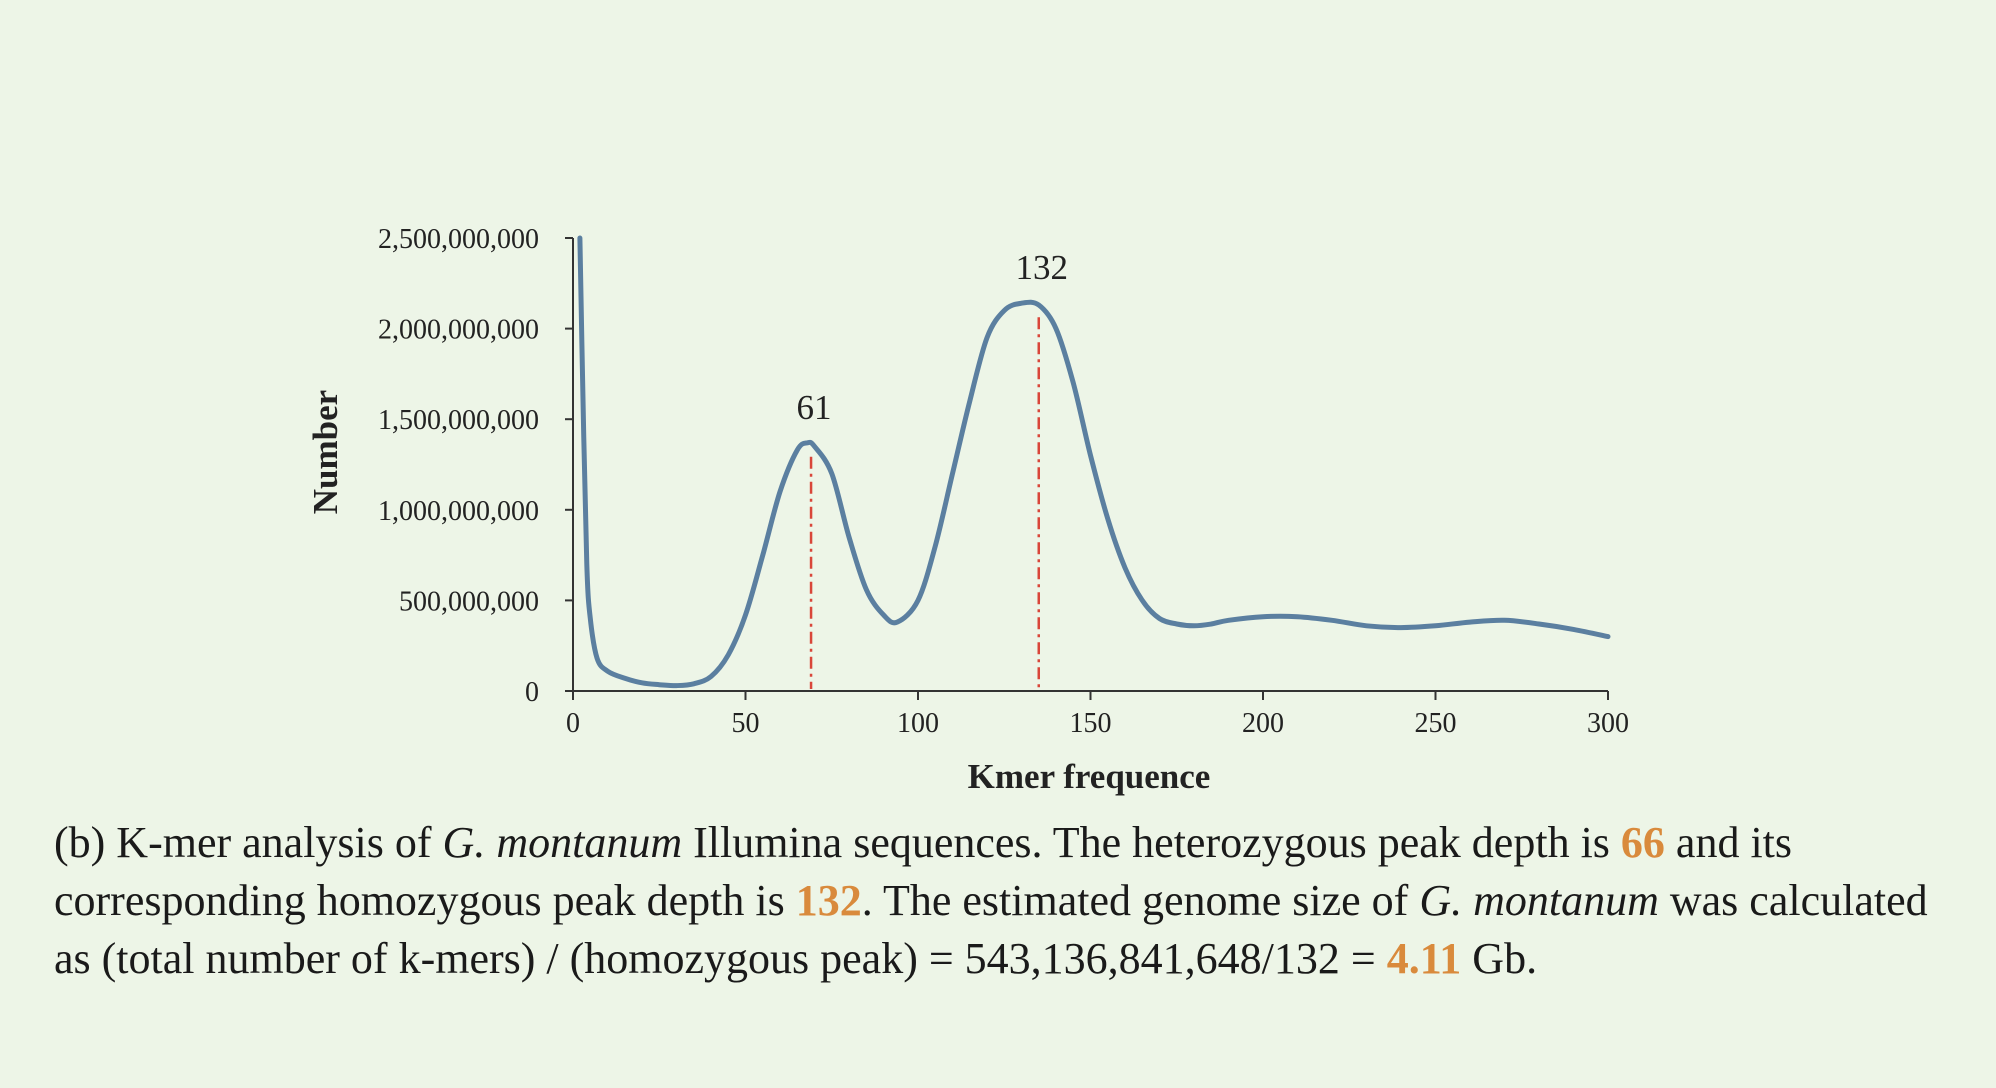  What do you see at coordinates (1263, 723) in the screenshot?
I see `x-tick-label: 200` at bounding box center [1263, 723].